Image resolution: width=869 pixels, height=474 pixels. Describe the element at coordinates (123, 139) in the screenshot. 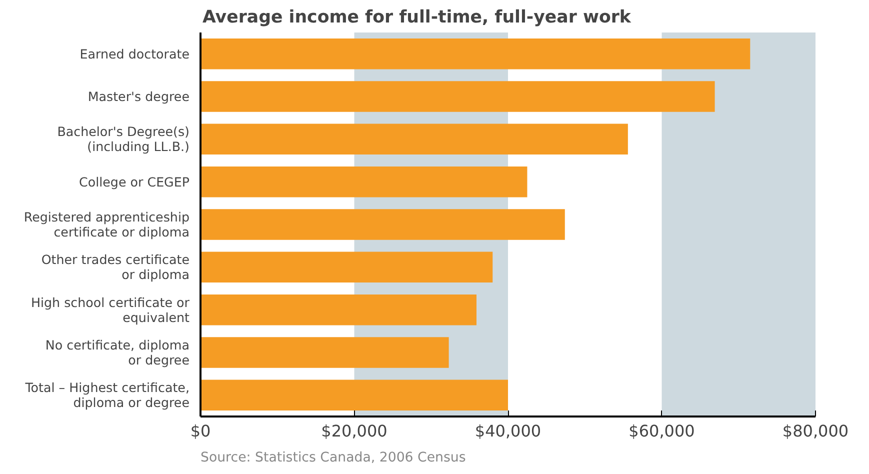

I see `y-tick-label: Bachelor's Degree(s) (including LL.B.)` at that location.